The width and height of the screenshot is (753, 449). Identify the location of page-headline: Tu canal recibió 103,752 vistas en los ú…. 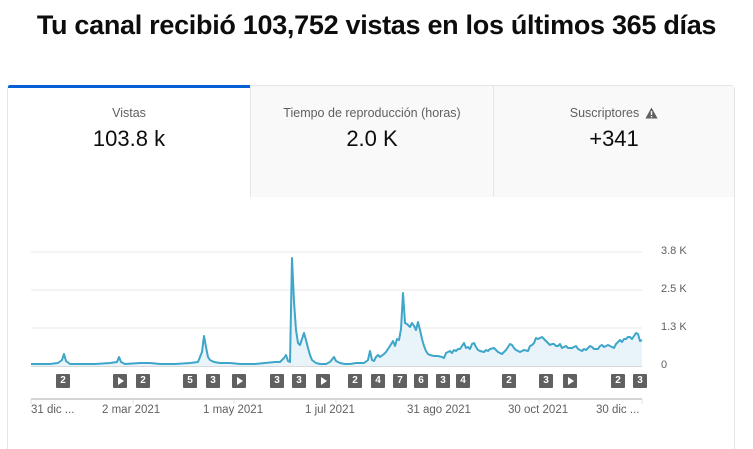
(376, 25).